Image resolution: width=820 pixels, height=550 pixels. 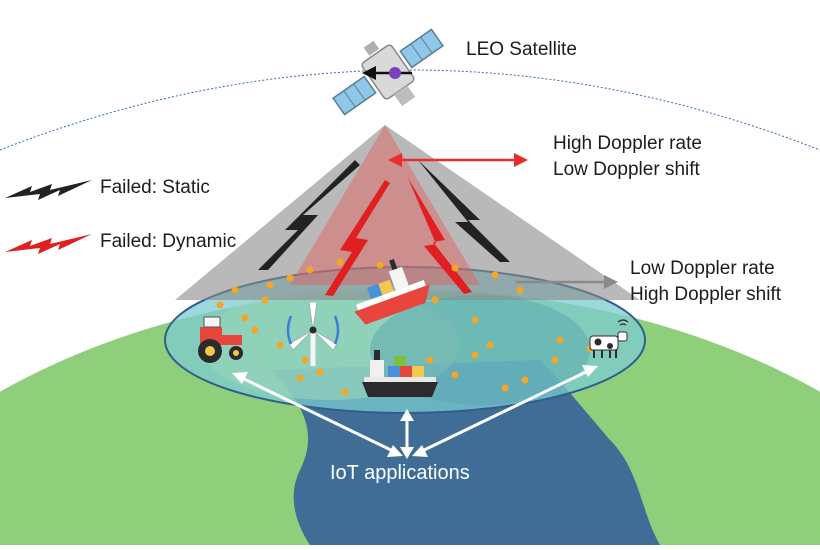 I want to click on cargo-ship-icon, so click(x=400, y=373).